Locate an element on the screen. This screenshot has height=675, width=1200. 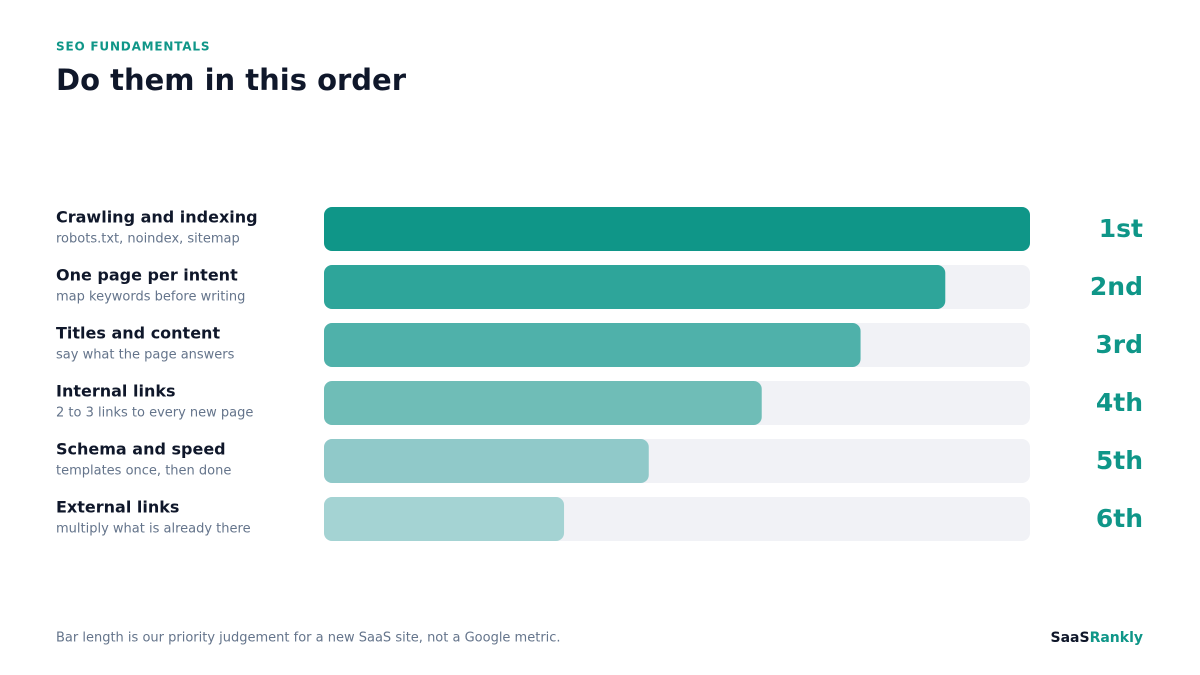
rank-label: 2nd is located at coordinates (1116, 286).